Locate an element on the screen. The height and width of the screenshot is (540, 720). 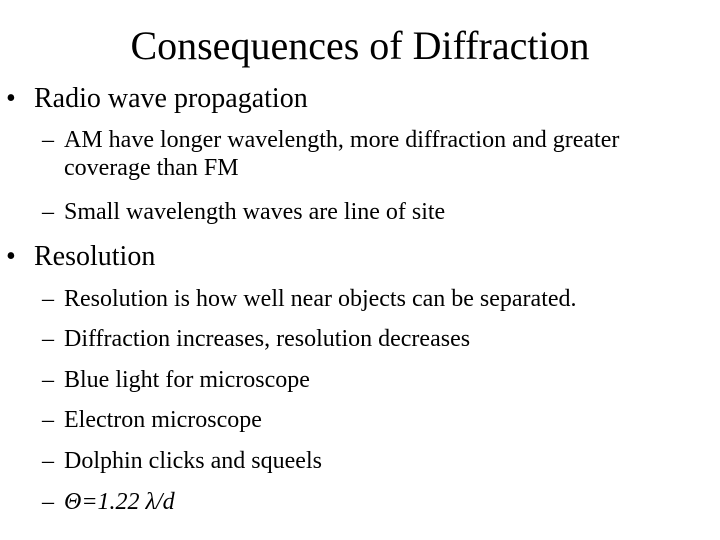
subitem-text-continuation: coverage than FM is located at coordinates (151, 168).